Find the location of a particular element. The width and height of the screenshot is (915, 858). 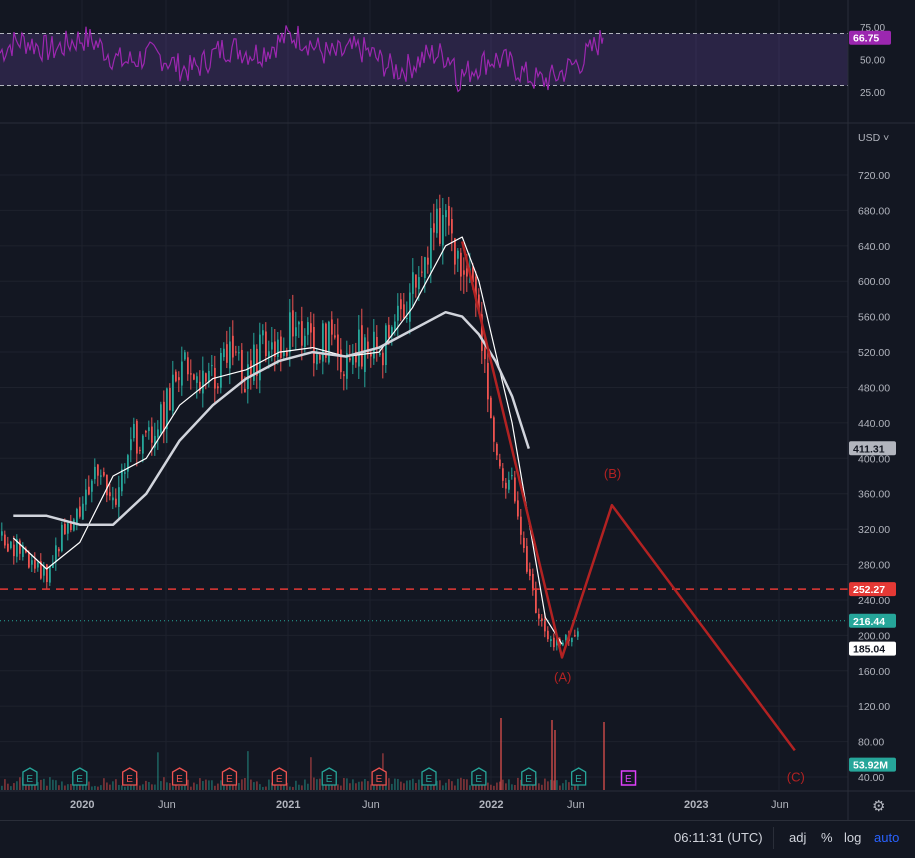

time-tick-label: 2020 is located at coordinates (82, 805).